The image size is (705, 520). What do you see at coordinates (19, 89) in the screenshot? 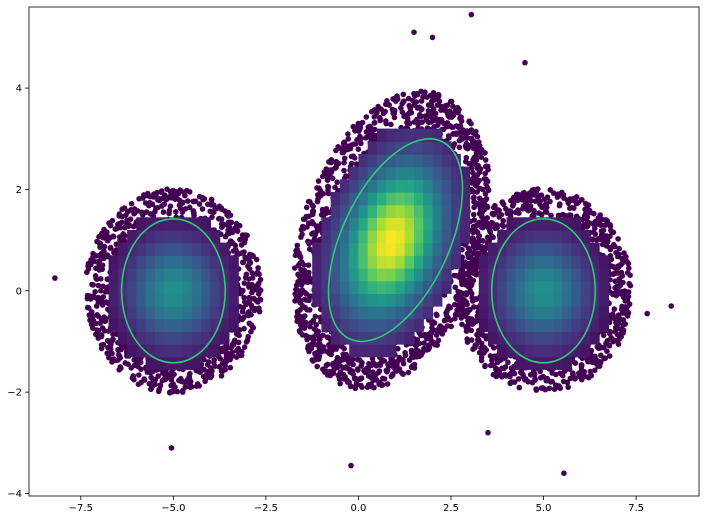
I see `y-tick-label: 4` at bounding box center [19, 89].